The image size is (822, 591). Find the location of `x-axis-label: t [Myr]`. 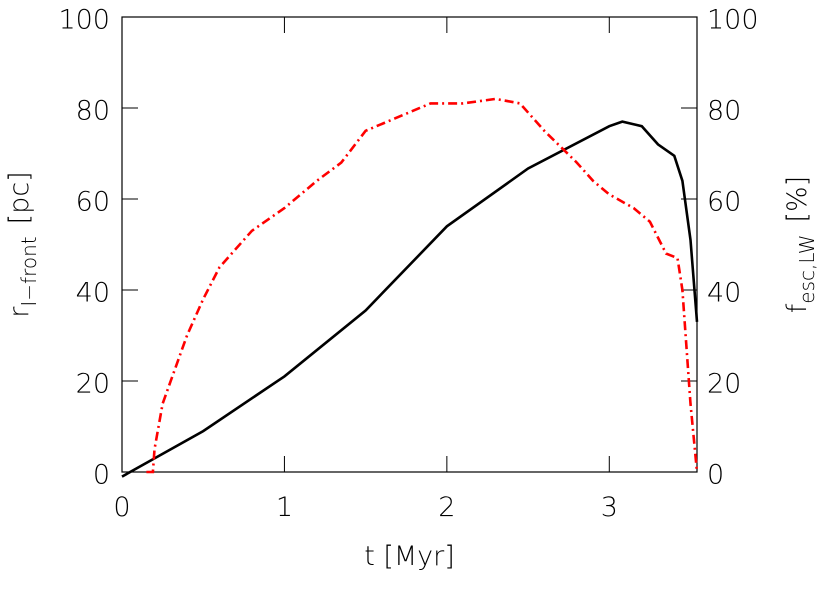

x-axis-label: t [Myr] is located at coordinates (409, 556).